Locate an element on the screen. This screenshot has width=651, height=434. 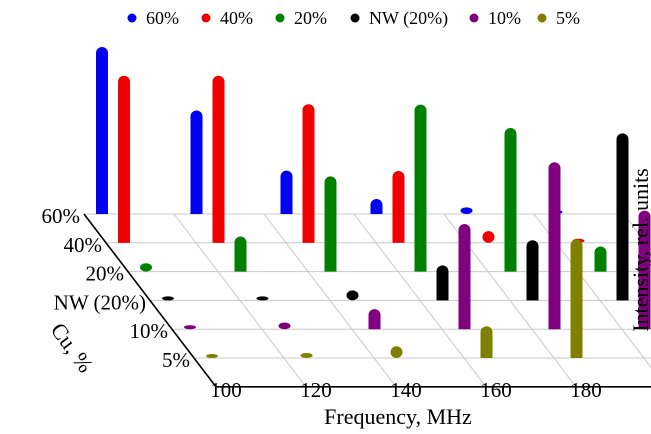
x-axis-ticks: 100120140160180200220 is located at coordinates (406, 390).